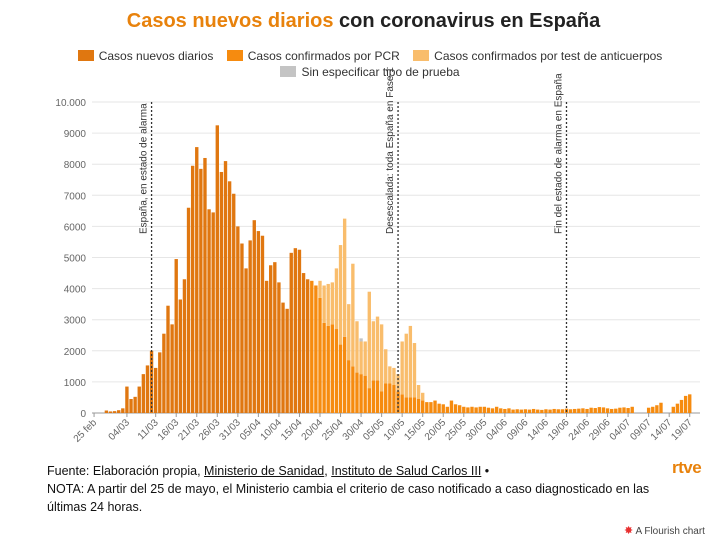  What do you see at coordinates (234, 55) in the screenshot?
I see `legend-swatch-pcr` at bounding box center [234, 55].